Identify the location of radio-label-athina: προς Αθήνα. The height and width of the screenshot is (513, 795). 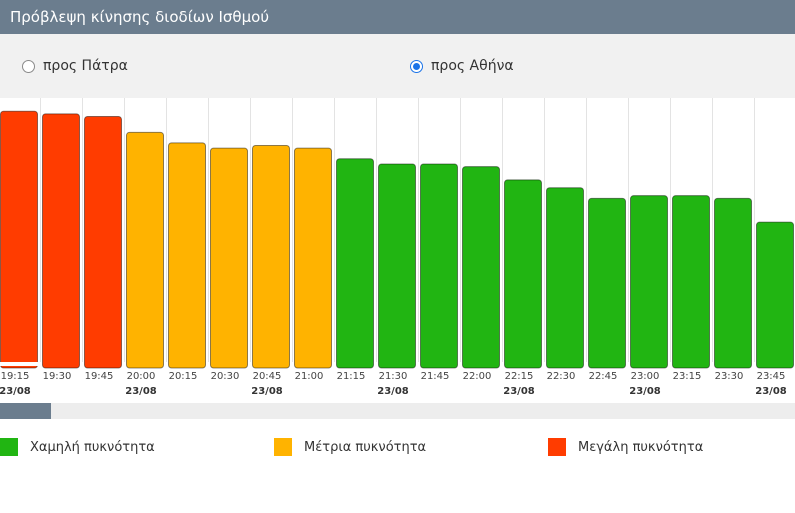
(472, 66).